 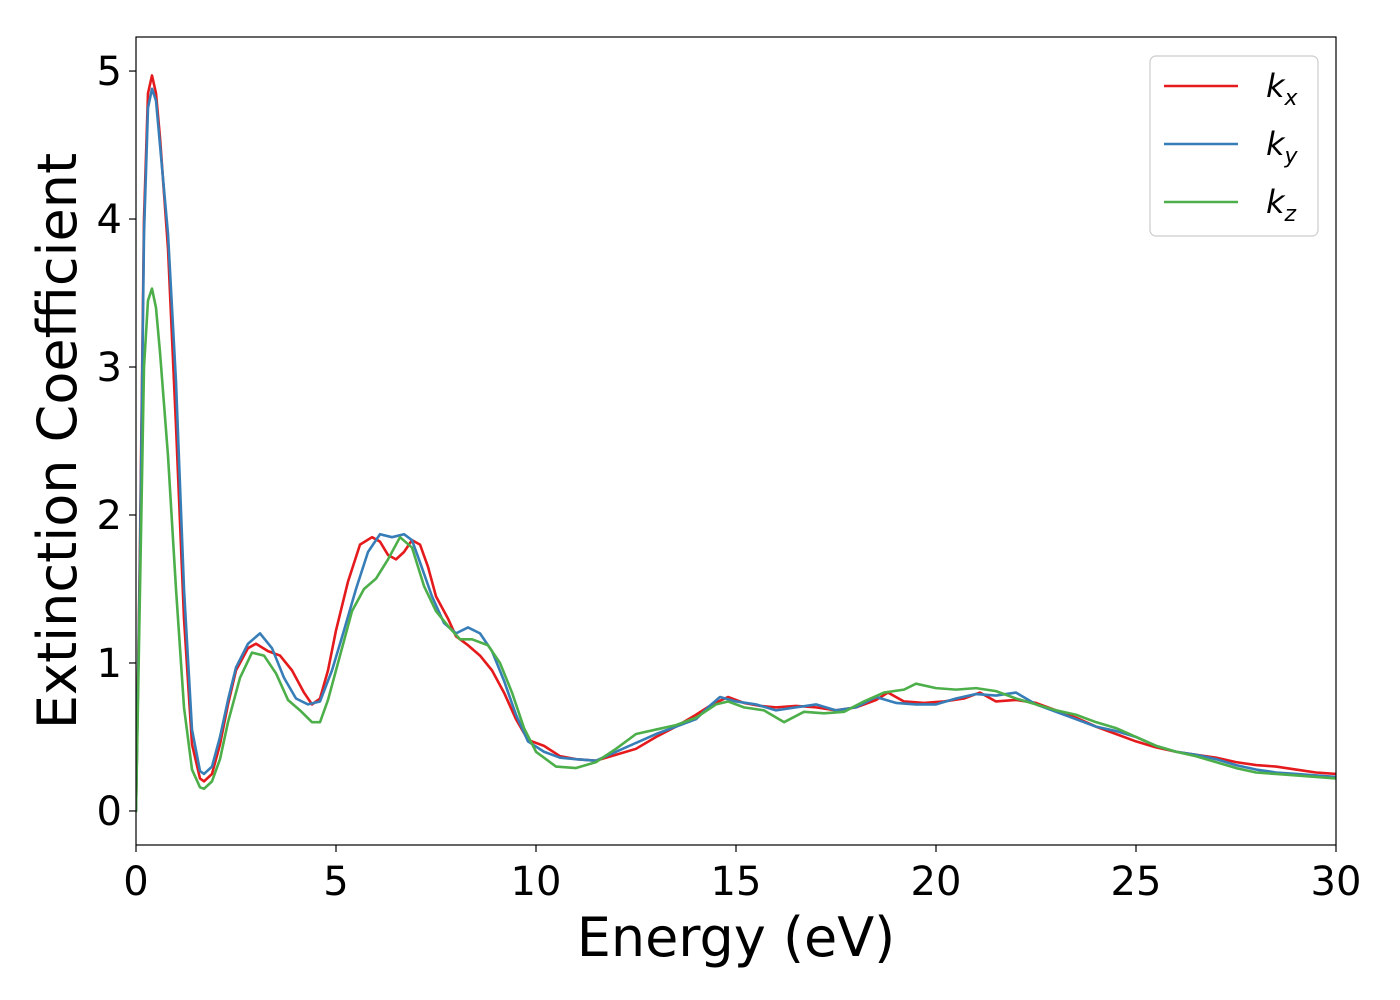 What do you see at coordinates (116, 442) in the screenshot?
I see `y-axis: 0 1 2 3 4 5` at bounding box center [116, 442].